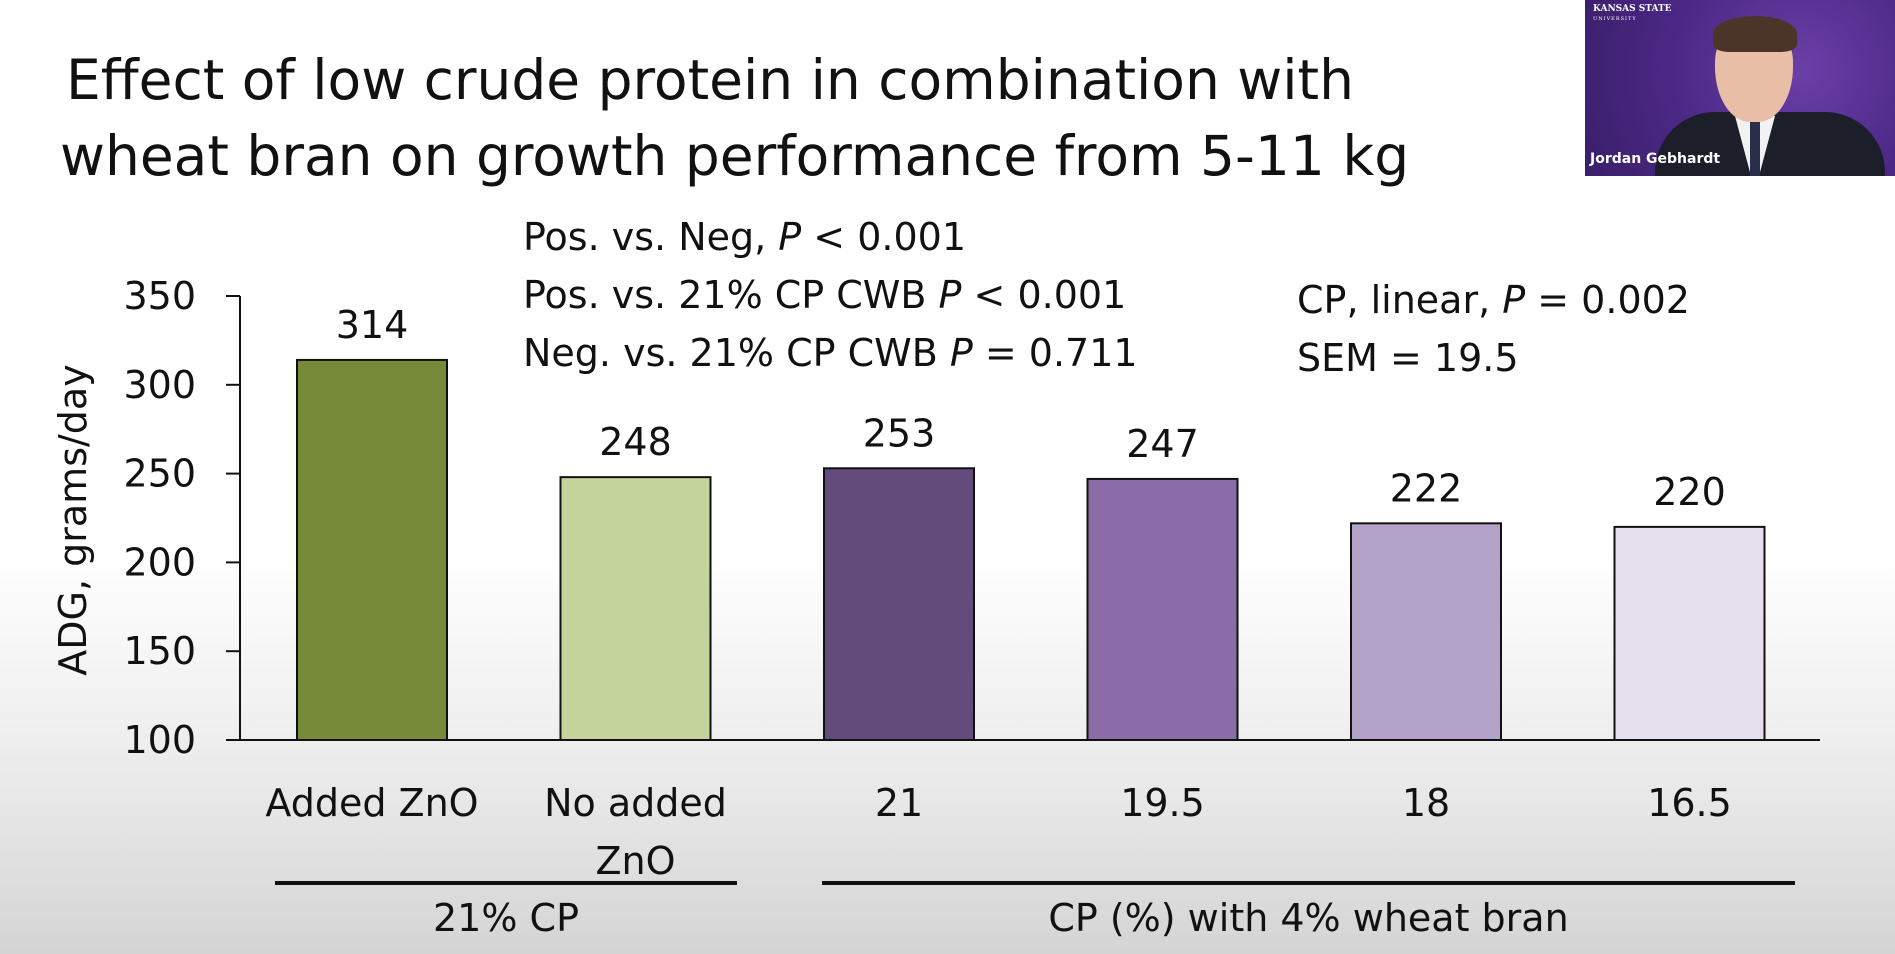  Describe the element at coordinates (159, 740) in the screenshot. I see `y-tick-label: 100` at that location.